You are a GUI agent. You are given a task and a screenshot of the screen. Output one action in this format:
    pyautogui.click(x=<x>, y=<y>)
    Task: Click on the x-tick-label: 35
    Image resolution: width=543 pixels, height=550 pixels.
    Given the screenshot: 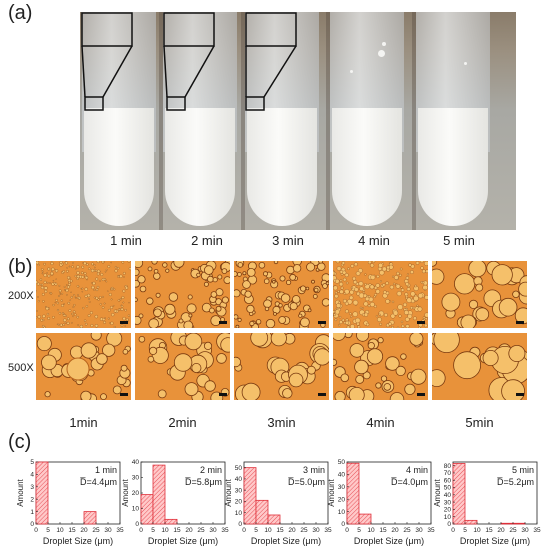 What is the action you would take?
    pyautogui.click(x=225, y=530)
    